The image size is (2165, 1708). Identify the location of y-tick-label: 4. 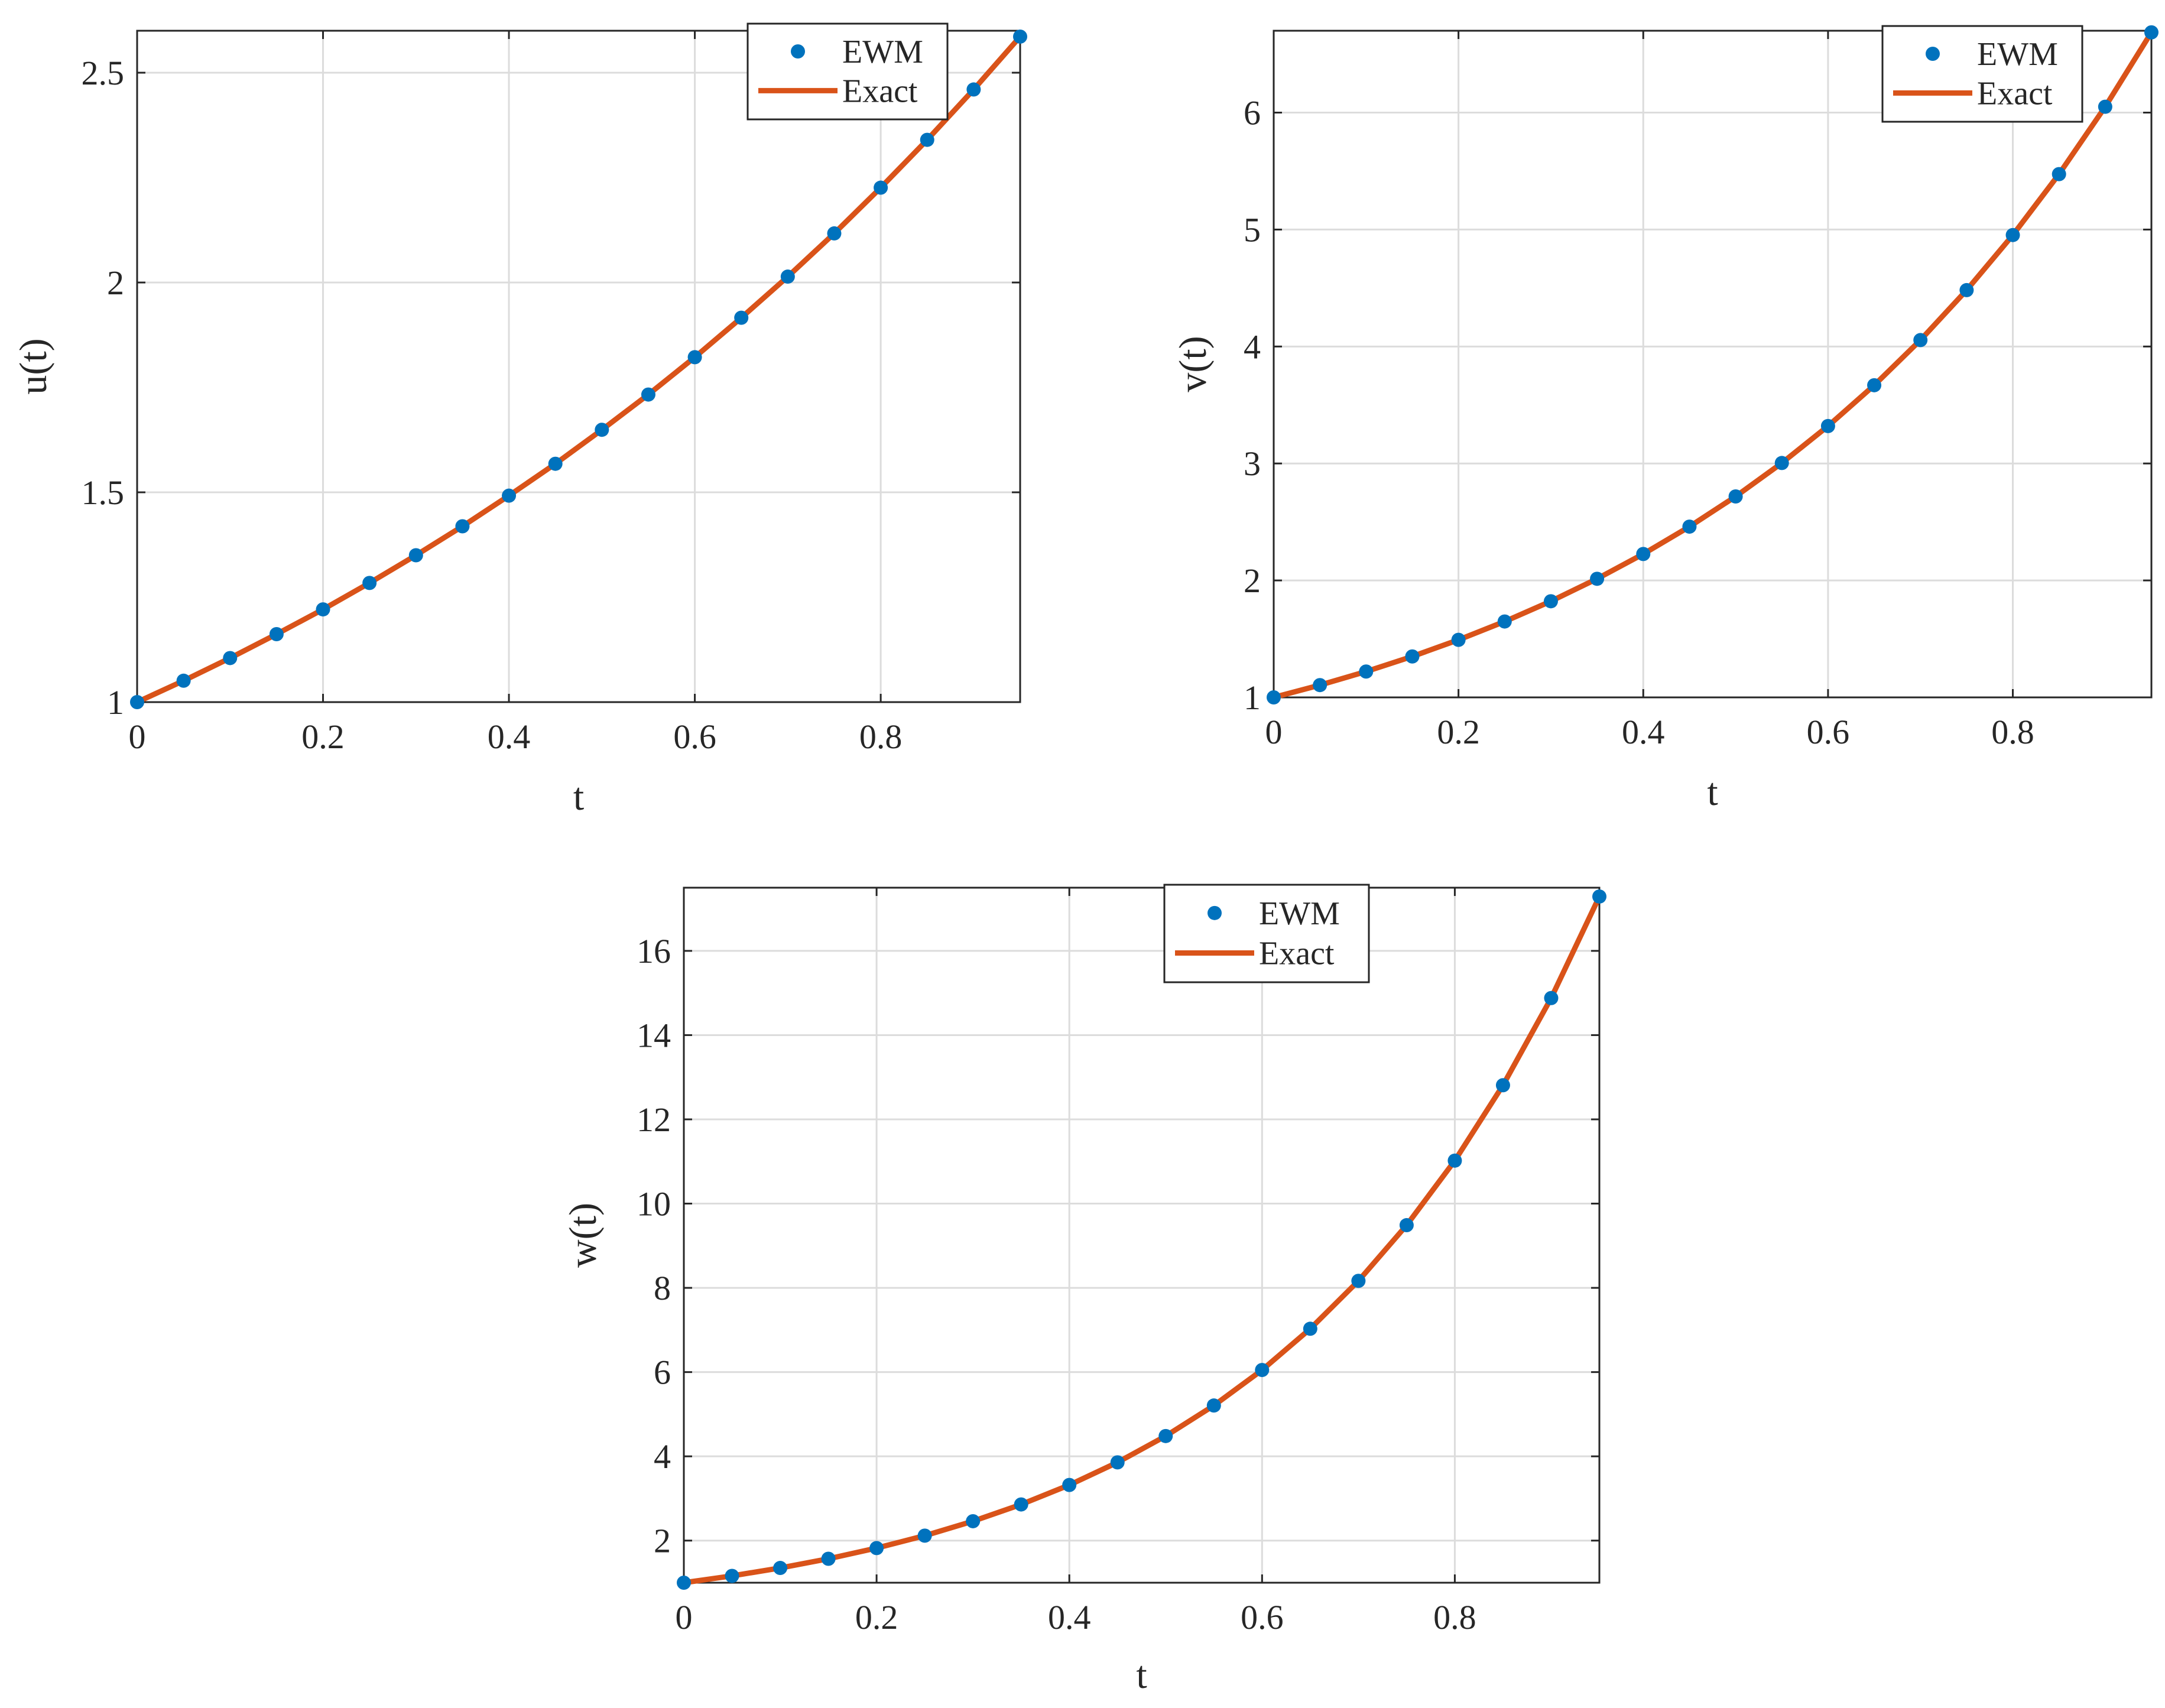
(1252, 346).